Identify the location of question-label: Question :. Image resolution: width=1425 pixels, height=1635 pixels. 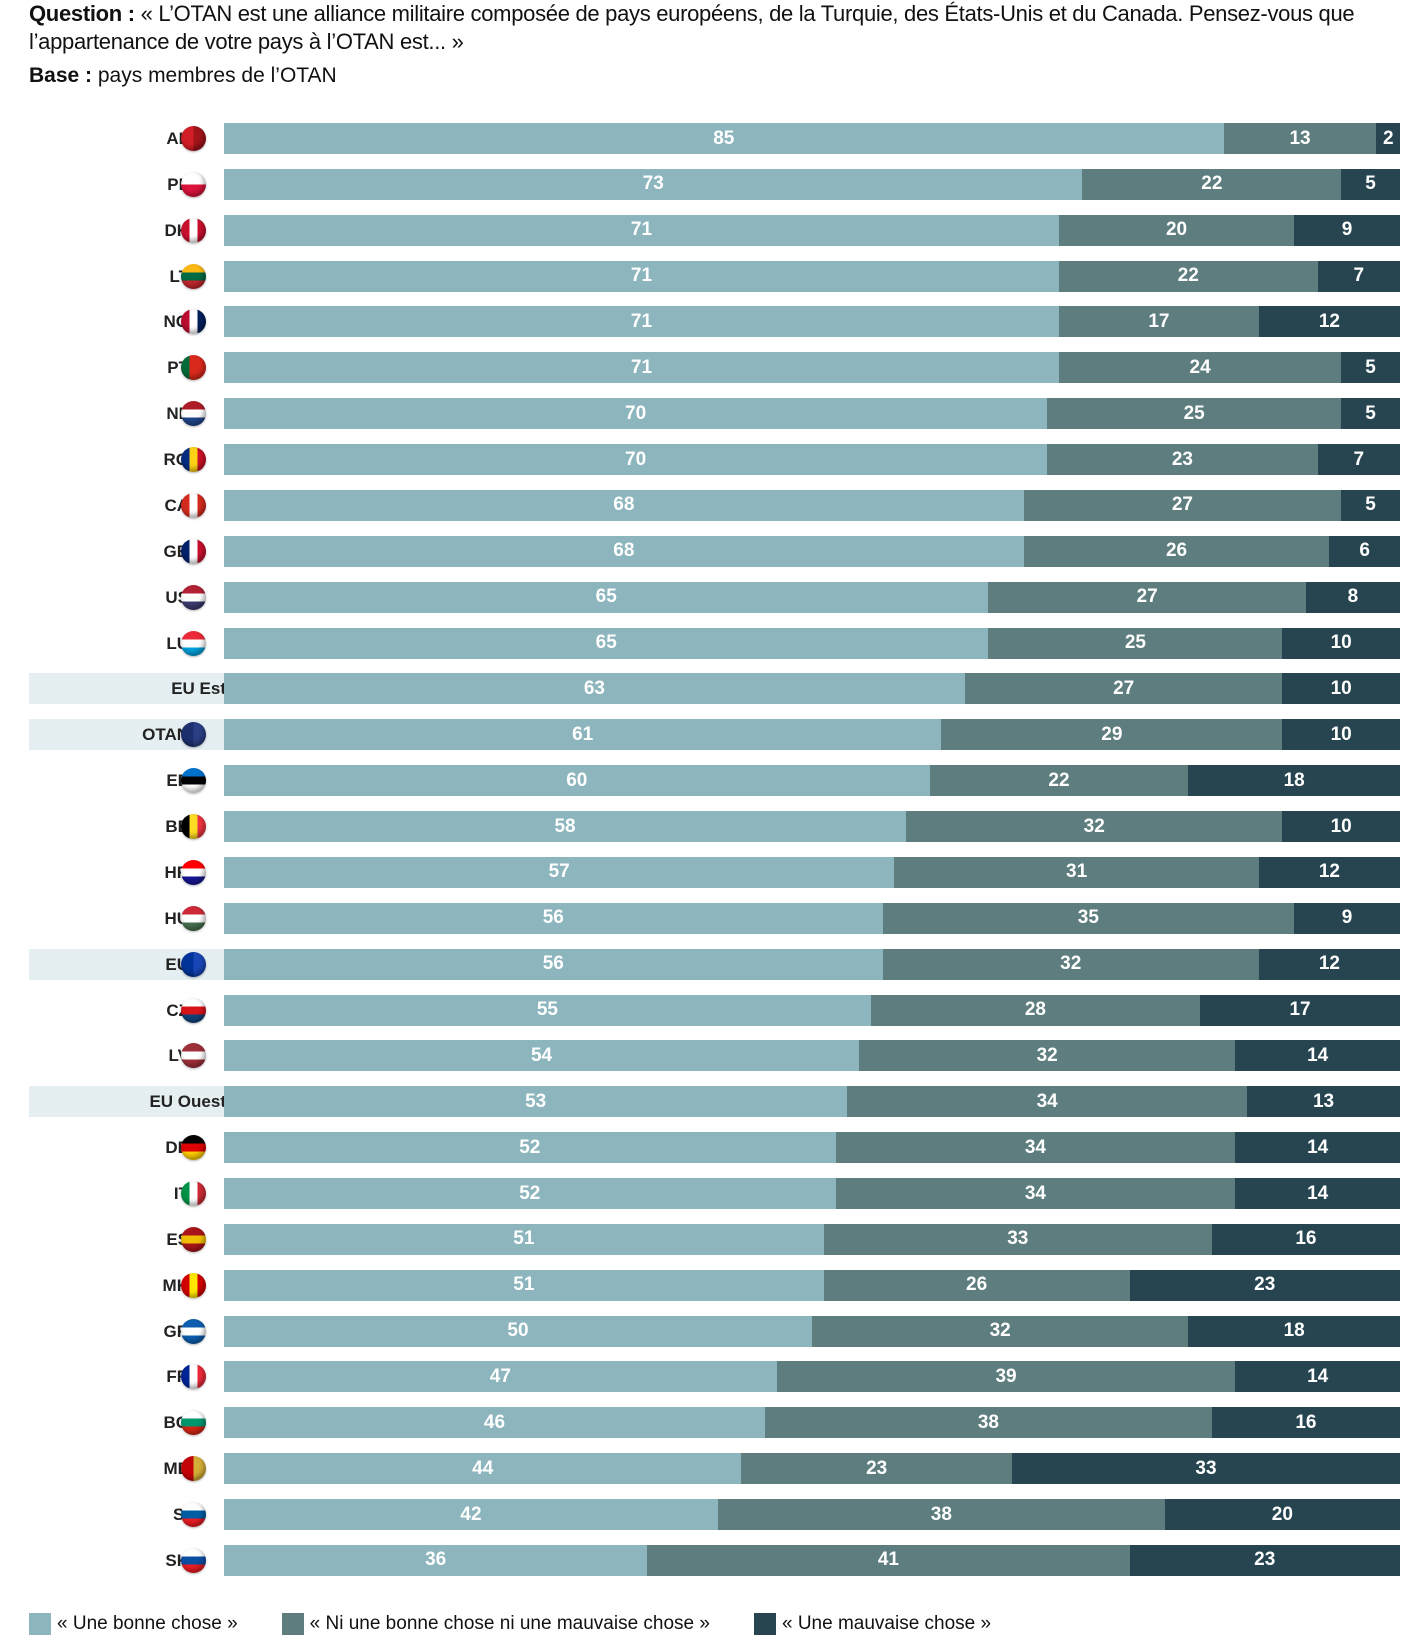
(82, 13).